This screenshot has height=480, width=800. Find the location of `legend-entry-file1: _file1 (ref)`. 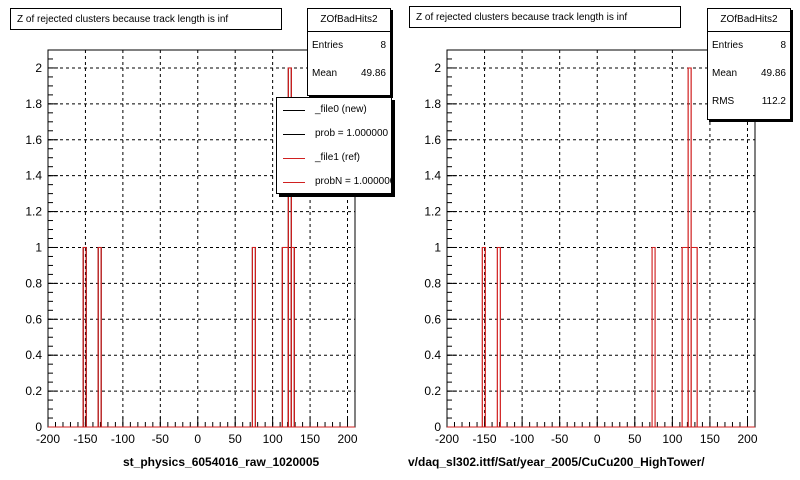

legend-entry-file1: _file1 (ref) is located at coordinates (334, 158).